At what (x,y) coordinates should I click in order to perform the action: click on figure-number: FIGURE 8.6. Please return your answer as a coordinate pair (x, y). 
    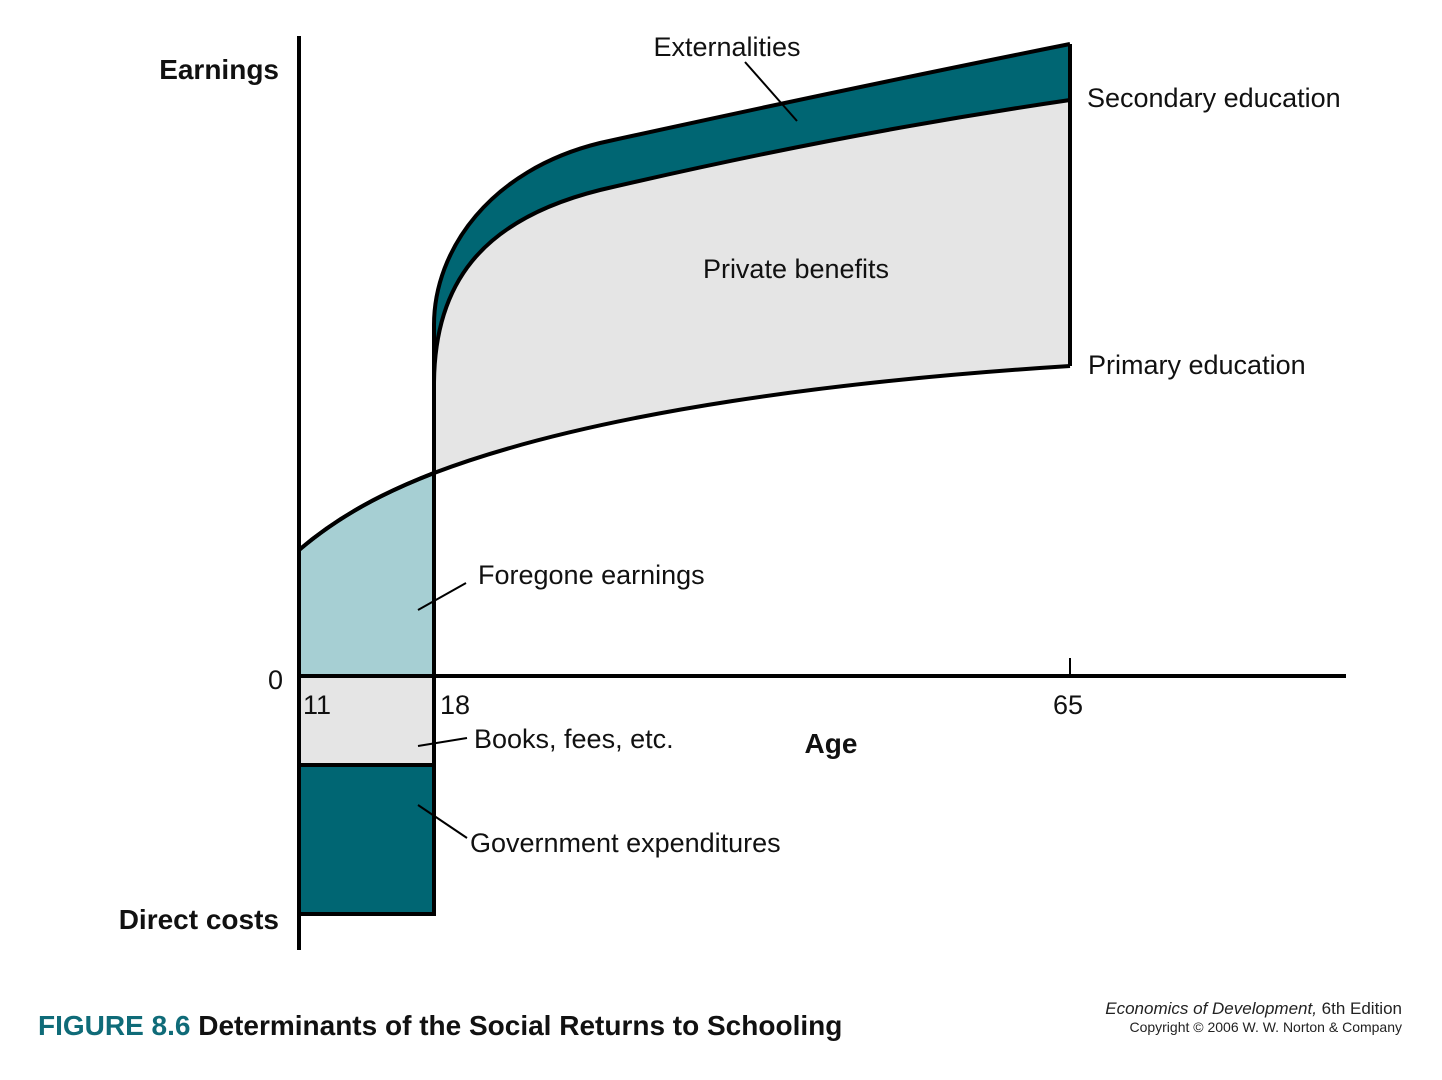
    Looking at the image, I should click on (114, 1025).